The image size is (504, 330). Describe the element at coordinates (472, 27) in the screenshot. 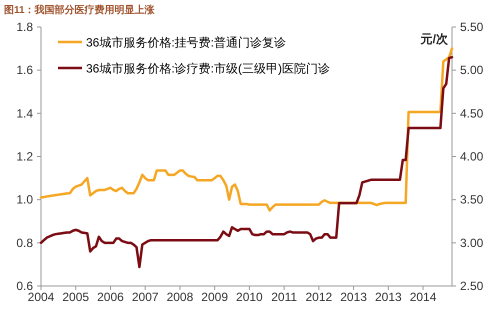

I see `y2-tick-label: 5.50` at that location.